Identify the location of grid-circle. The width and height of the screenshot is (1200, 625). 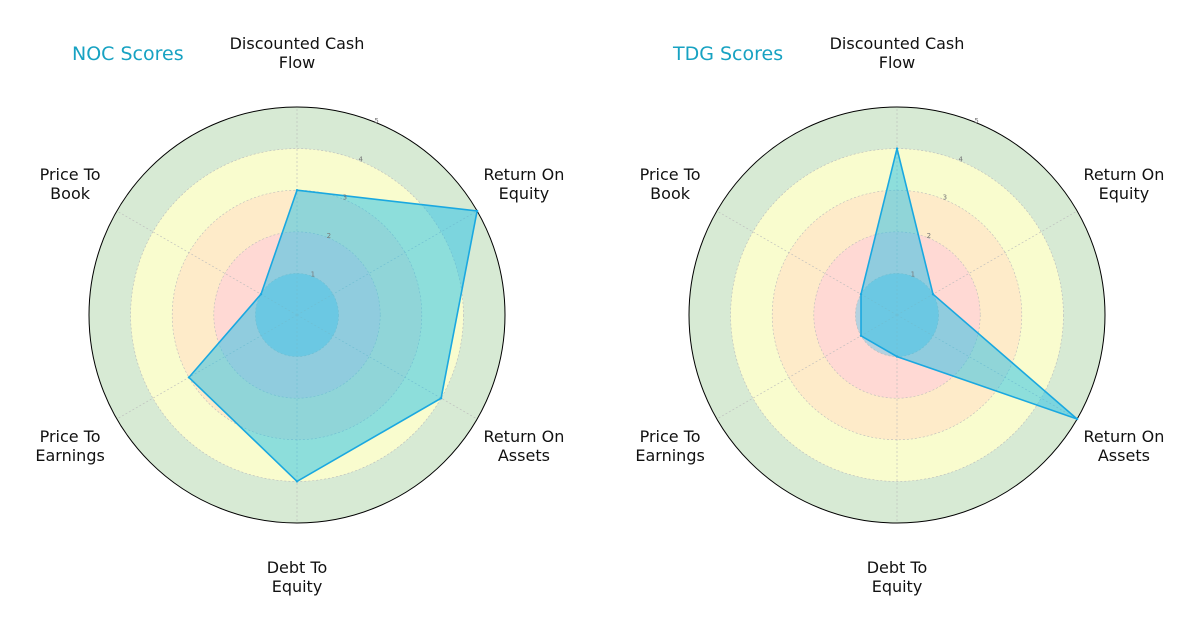
(897, 315).